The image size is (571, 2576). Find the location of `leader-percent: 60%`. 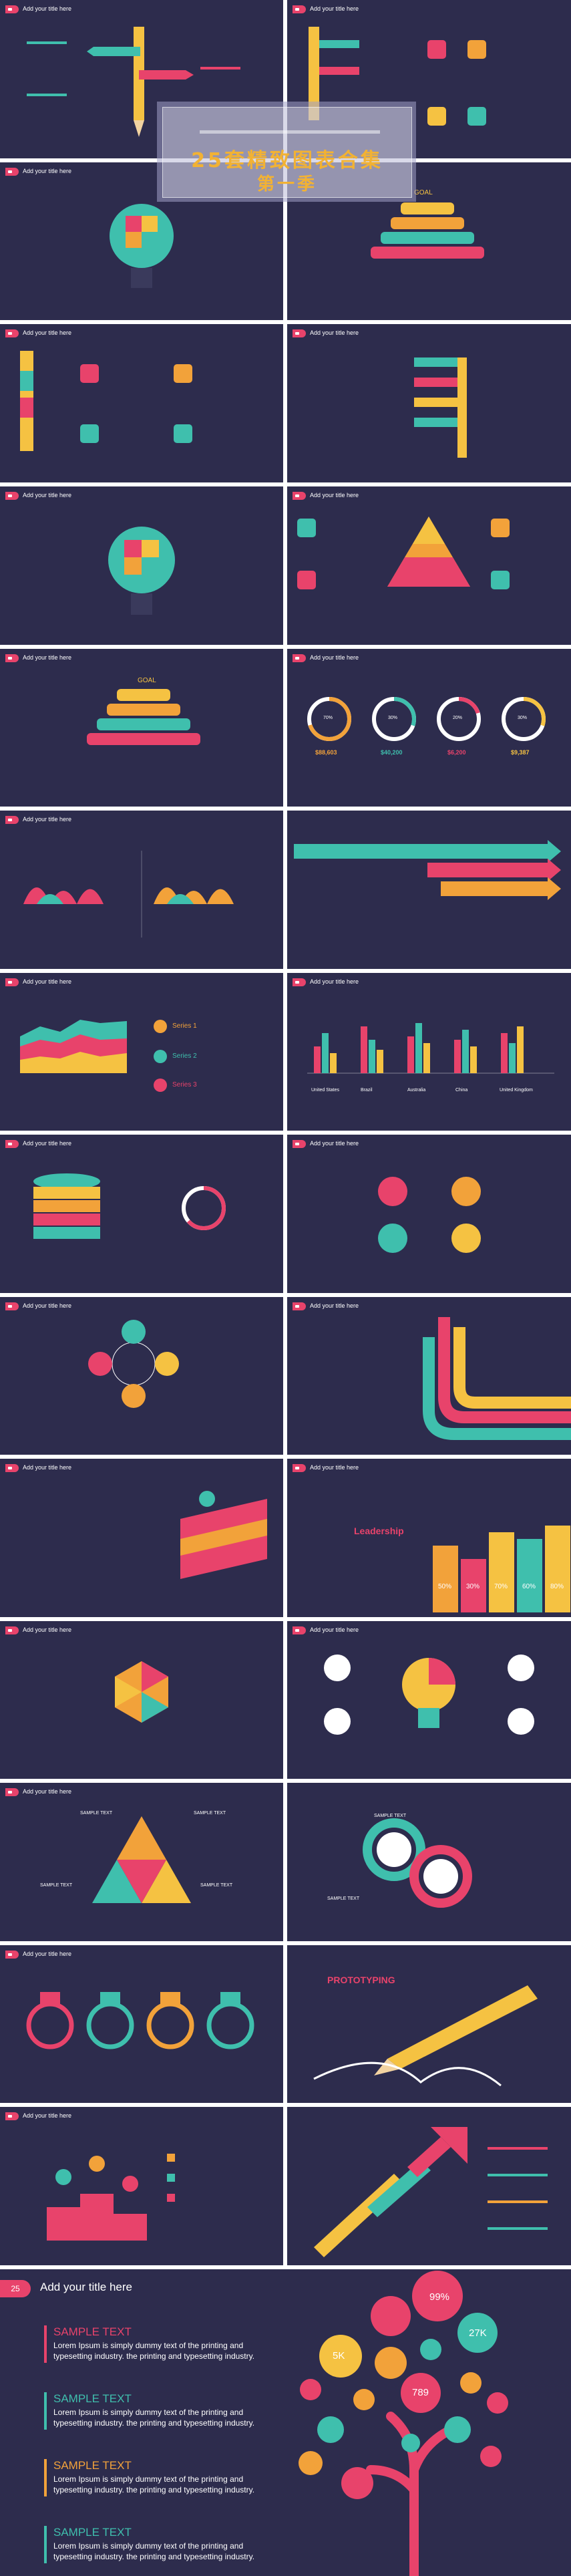

leader-percent: 60% is located at coordinates (529, 1586).